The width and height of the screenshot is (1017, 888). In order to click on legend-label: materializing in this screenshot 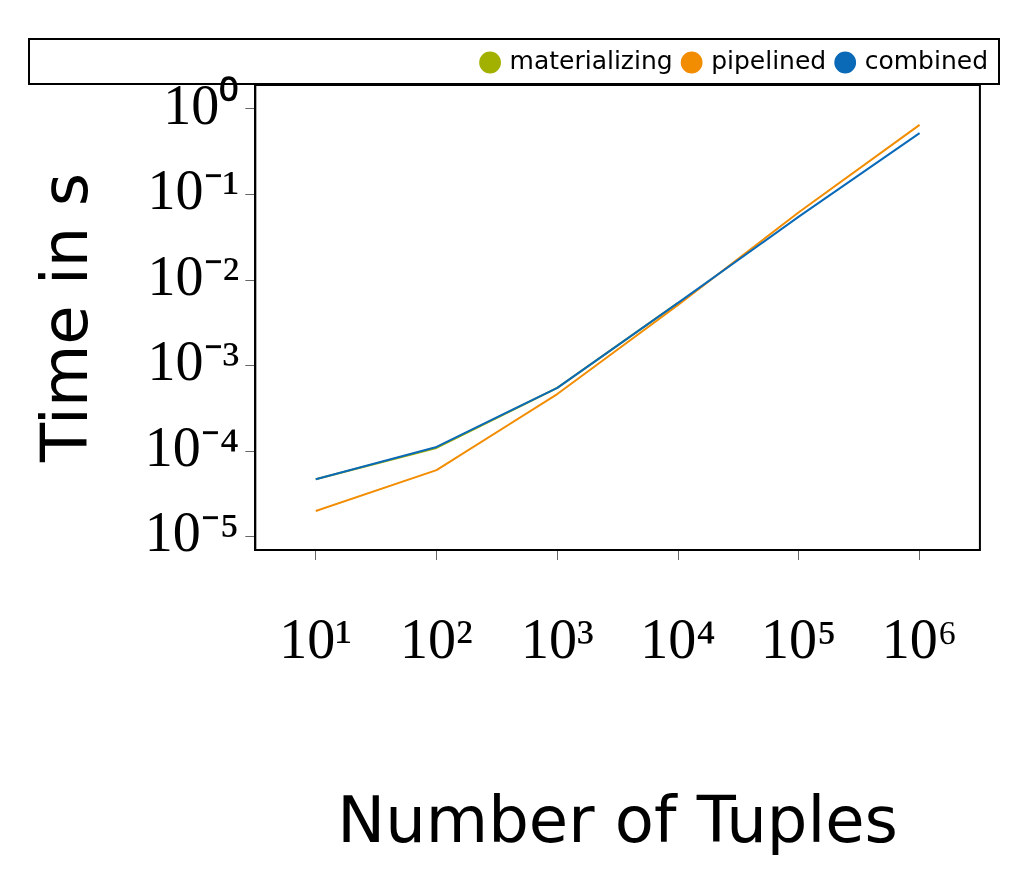, I will do `click(591, 60)`.